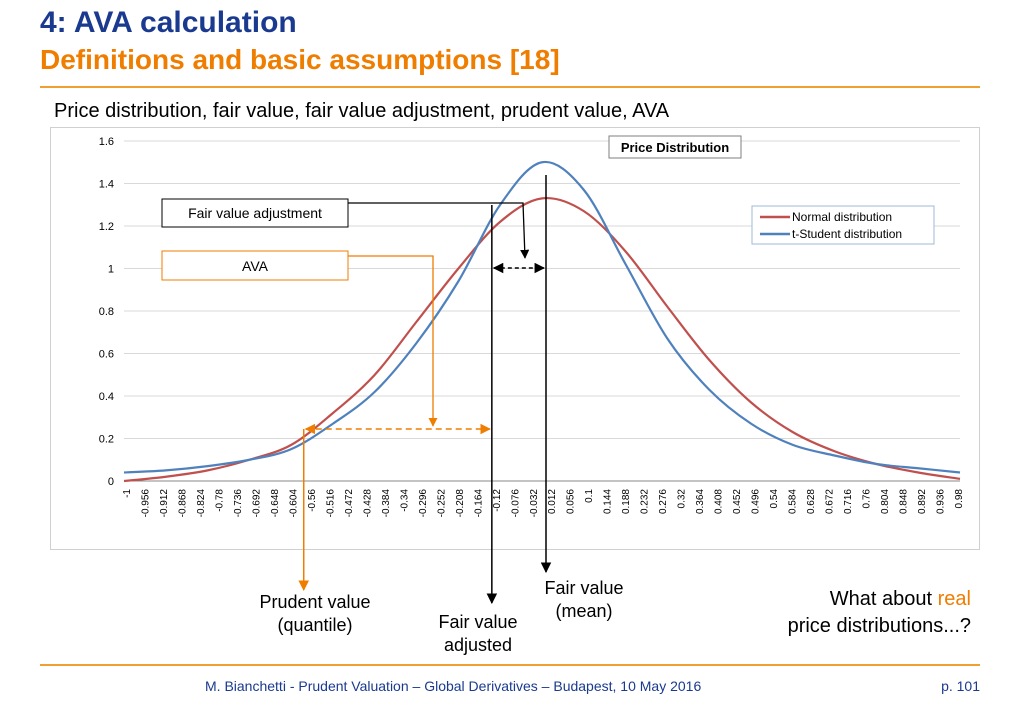 Image resolution: width=1024 pixels, height=709 pixels. What do you see at coordinates (478, 503) in the screenshot?
I see `x-tick-label: -0.164` at bounding box center [478, 503].